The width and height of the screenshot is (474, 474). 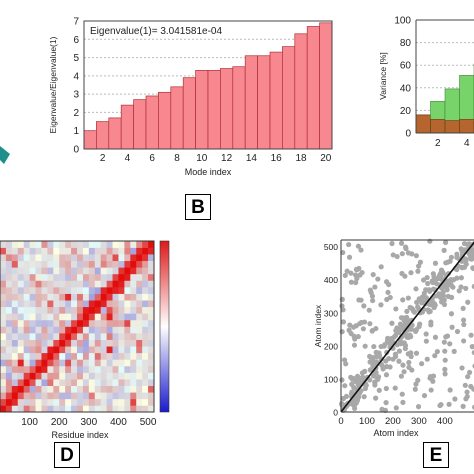 I want to click on d-colorbar, so click(x=164, y=326).